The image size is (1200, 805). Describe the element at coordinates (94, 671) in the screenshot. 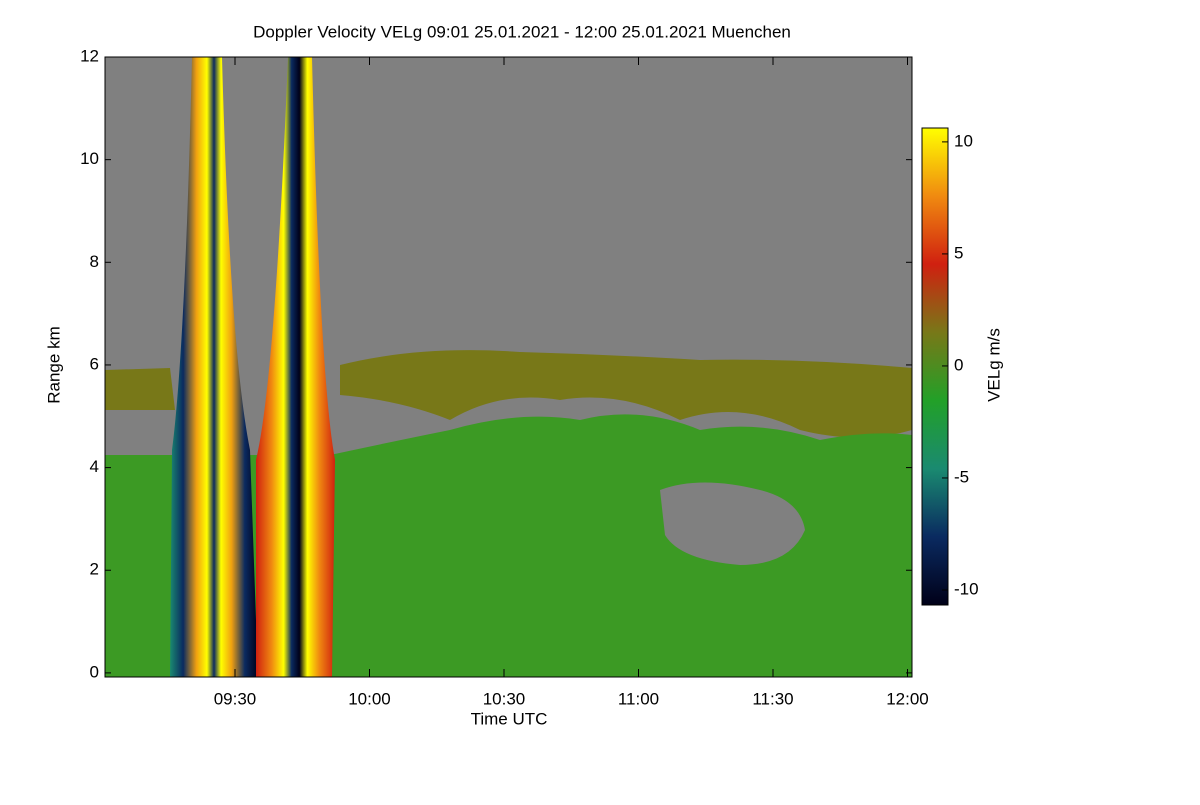

I see `y-tick-label: 0` at that location.